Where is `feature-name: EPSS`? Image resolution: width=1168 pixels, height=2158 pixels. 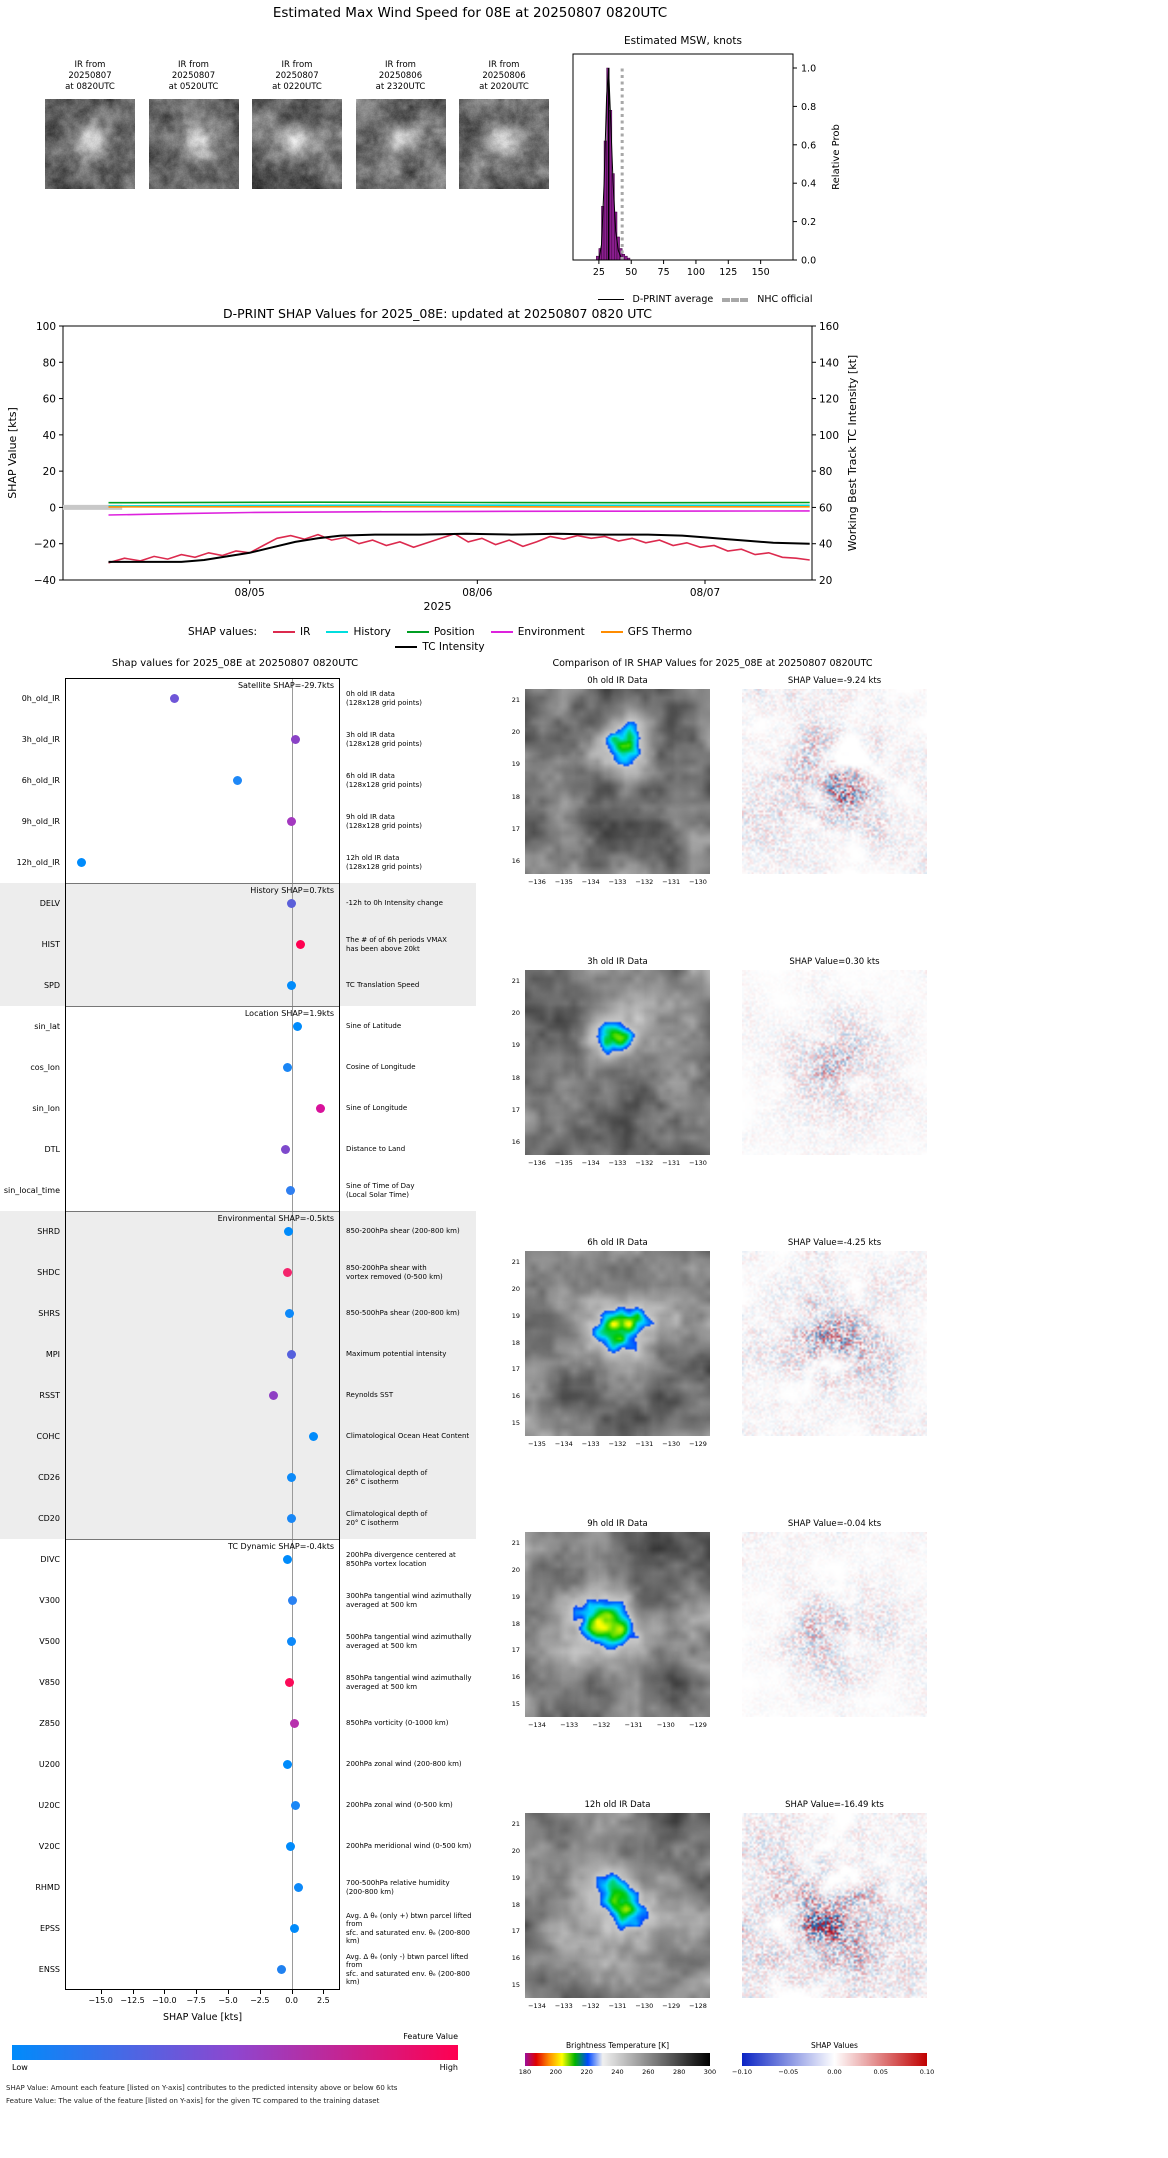 feature-name: EPSS is located at coordinates (49, 1928).